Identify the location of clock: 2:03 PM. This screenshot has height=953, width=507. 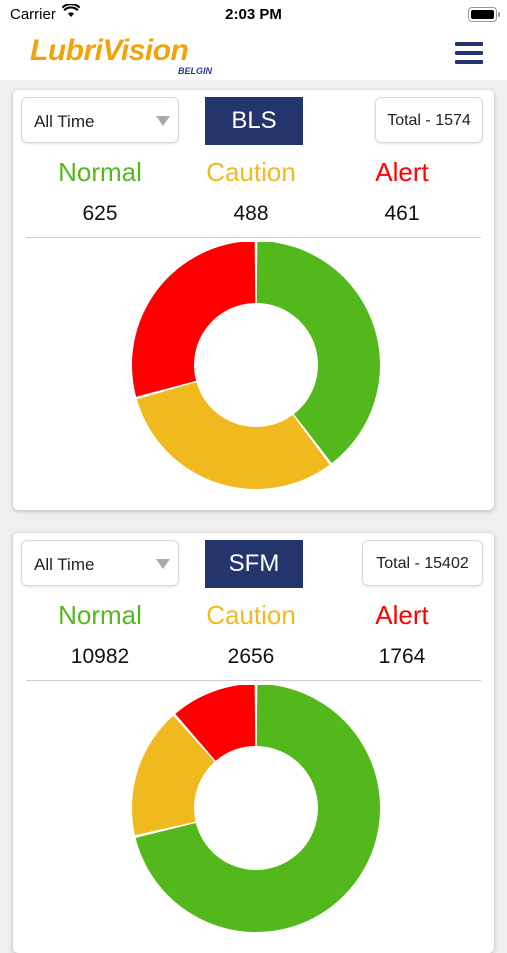
(253, 14).